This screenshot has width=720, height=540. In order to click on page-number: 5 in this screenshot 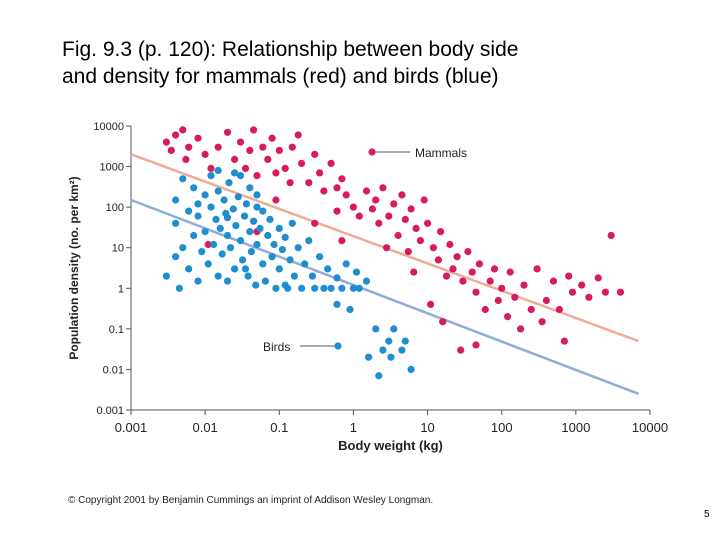, I will do `click(707, 514)`.